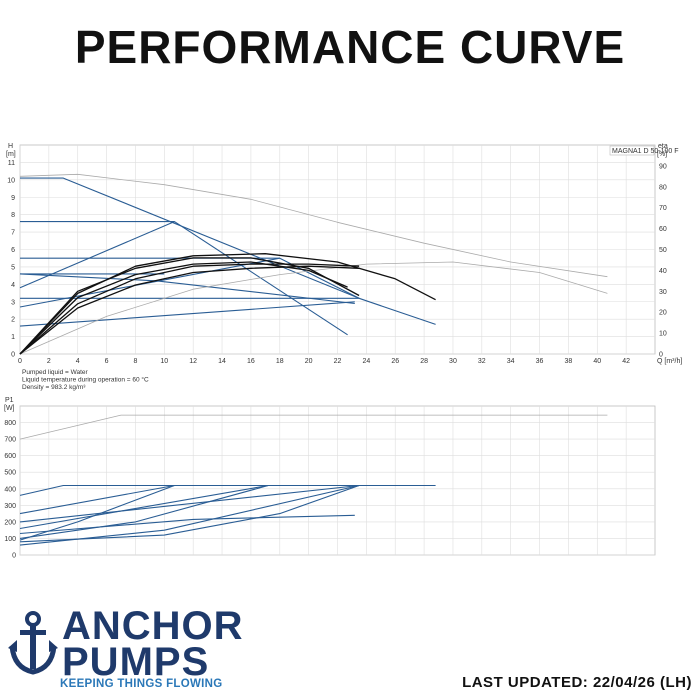 This screenshot has height=700, width=700. What do you see at coordinates (11, 180) in the screenshot?
I see `chart1-y-tick-label: 10` at bounding box center [11, 180].